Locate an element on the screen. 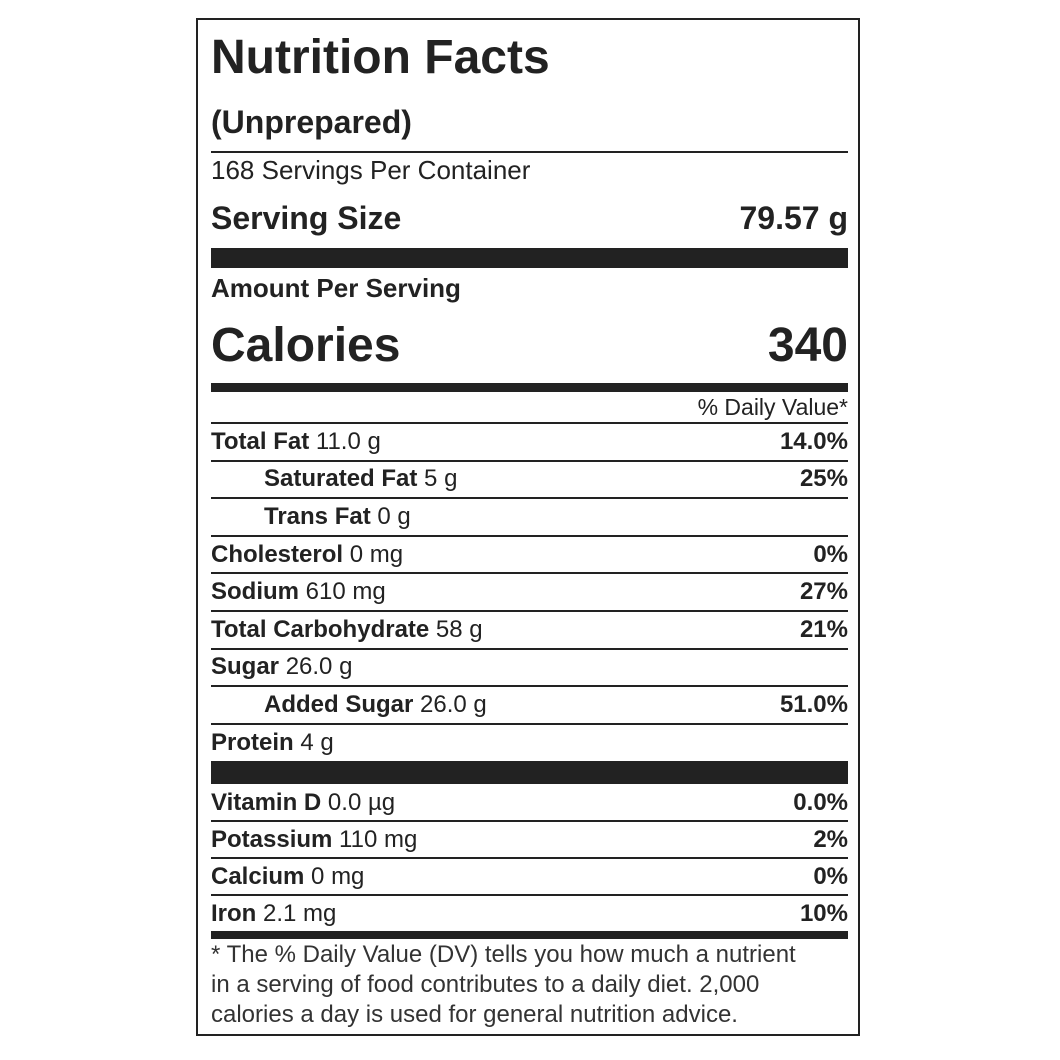 This screenshot has width=1060, height=1060. nutrient-row: Sugar 26.0 g is located at coordinates (281, 667).